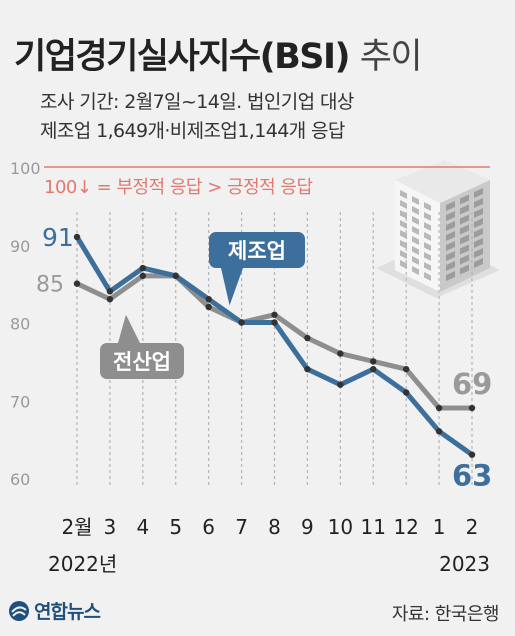 The height and width of the screenshot is (636, 515). I want to click on callout-pointer-all-industries, so click(129, 328).